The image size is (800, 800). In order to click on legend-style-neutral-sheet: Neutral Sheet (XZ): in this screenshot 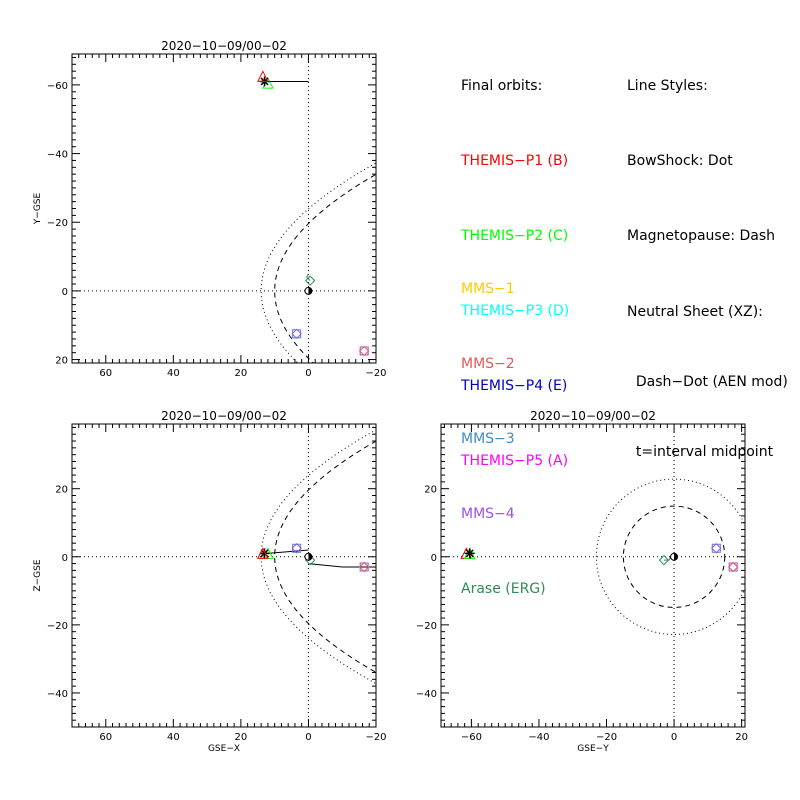, I will do `click(695, 312)`.